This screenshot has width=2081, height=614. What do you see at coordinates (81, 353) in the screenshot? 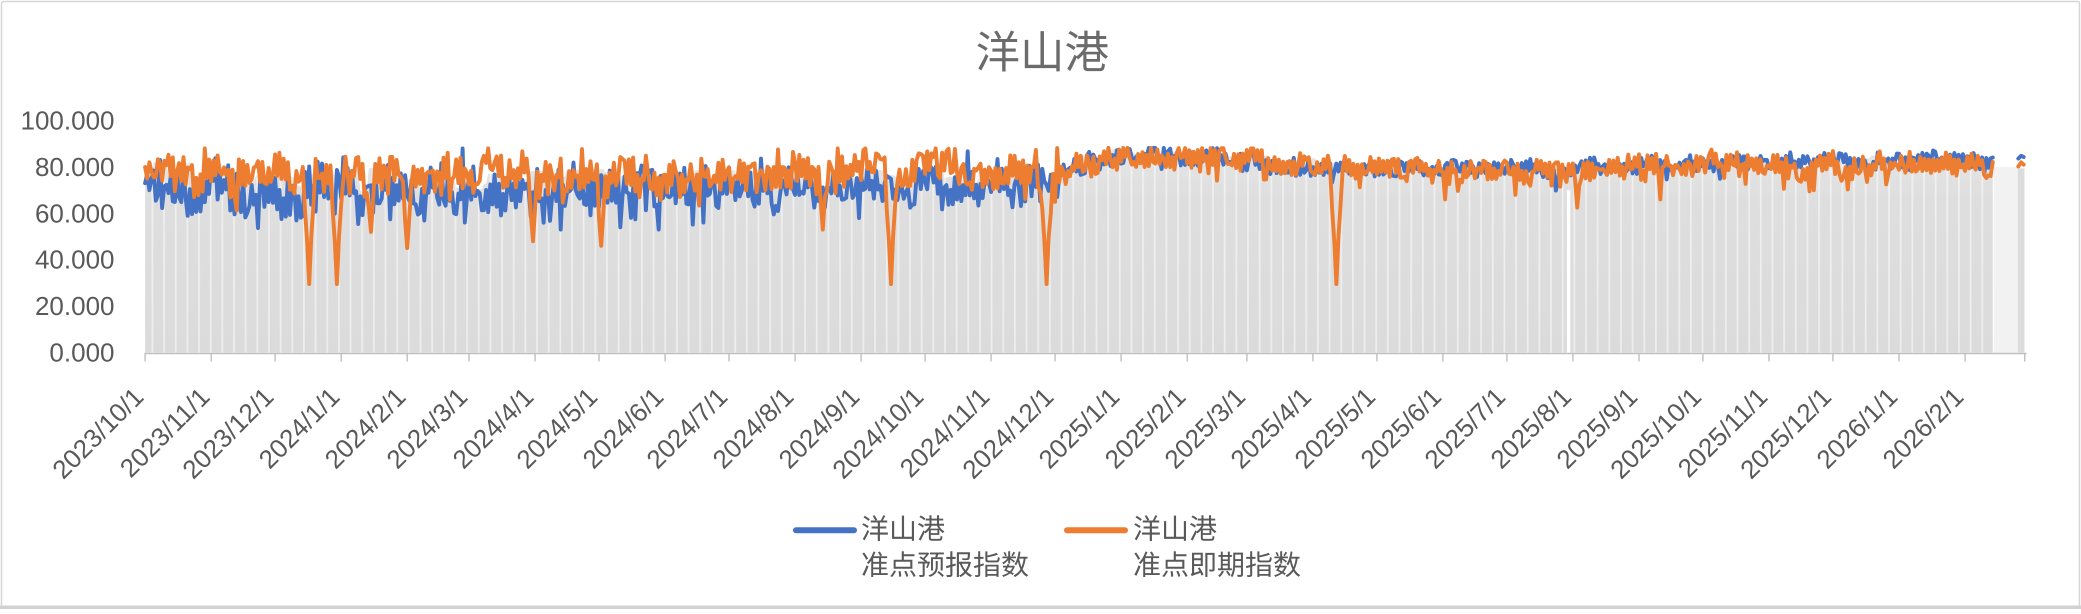
I see `svg-text: 0.000` at bounding box center [81, 353].